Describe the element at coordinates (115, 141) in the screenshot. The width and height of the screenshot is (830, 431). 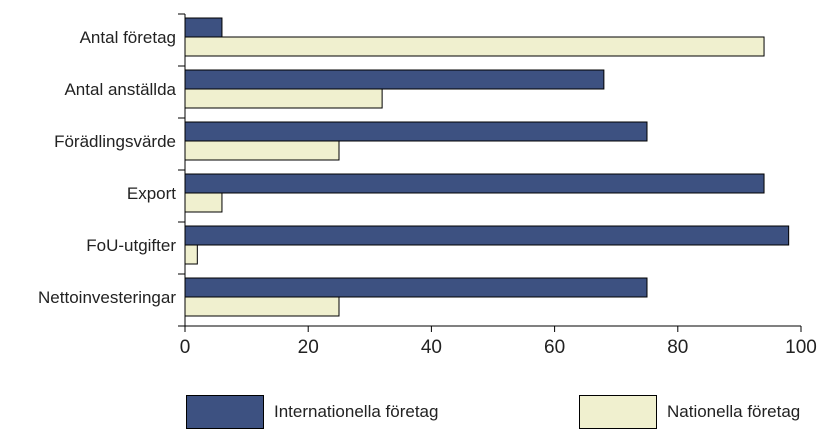
I see `category-label-2: Förädlingsvärde` at that location.